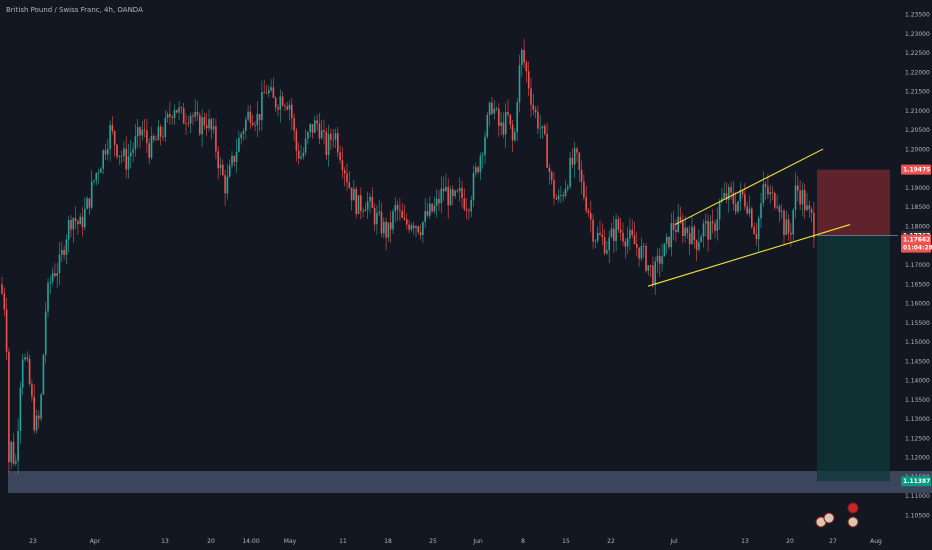 The width and height of the screenshot is (932, 550). I want to click on x-tick-label: May, so click(290, 541).